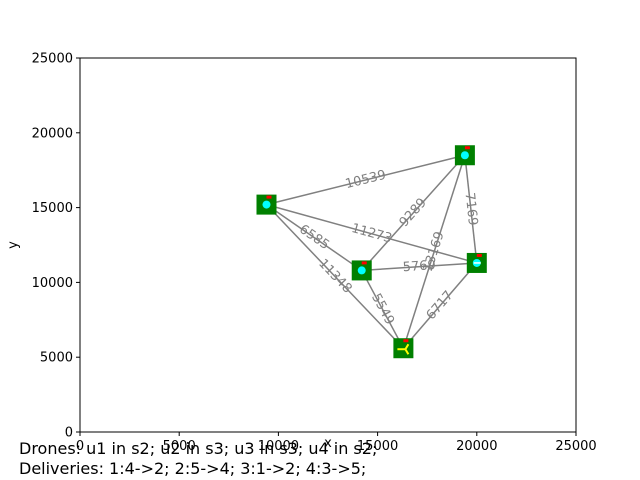 This screenshot has width=640, height=480. I want to click on edge-weight-label: 11273, so click(372, 234).